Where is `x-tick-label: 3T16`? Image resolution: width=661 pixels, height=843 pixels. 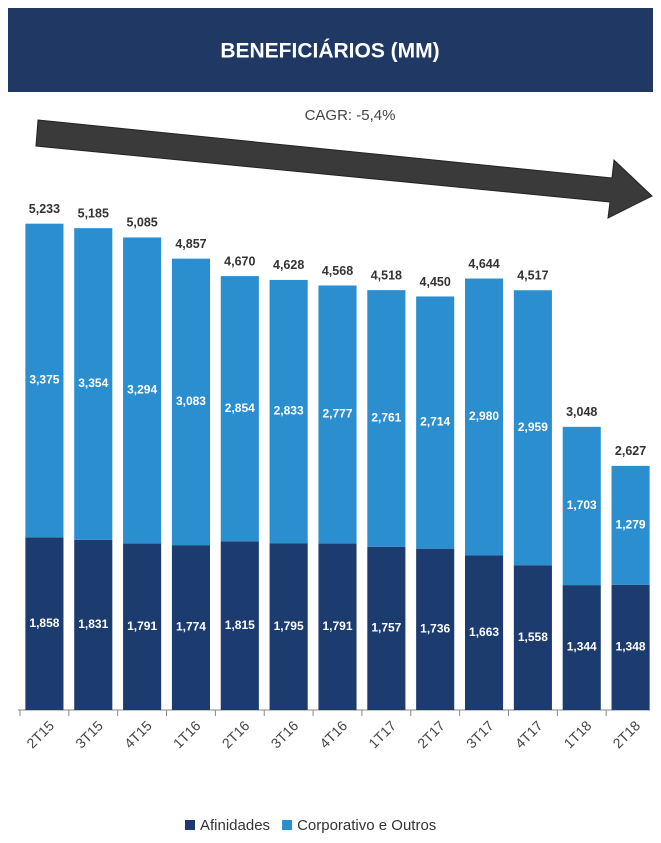 x-tick-label: 3T16 is located at coordinates (285, 734).